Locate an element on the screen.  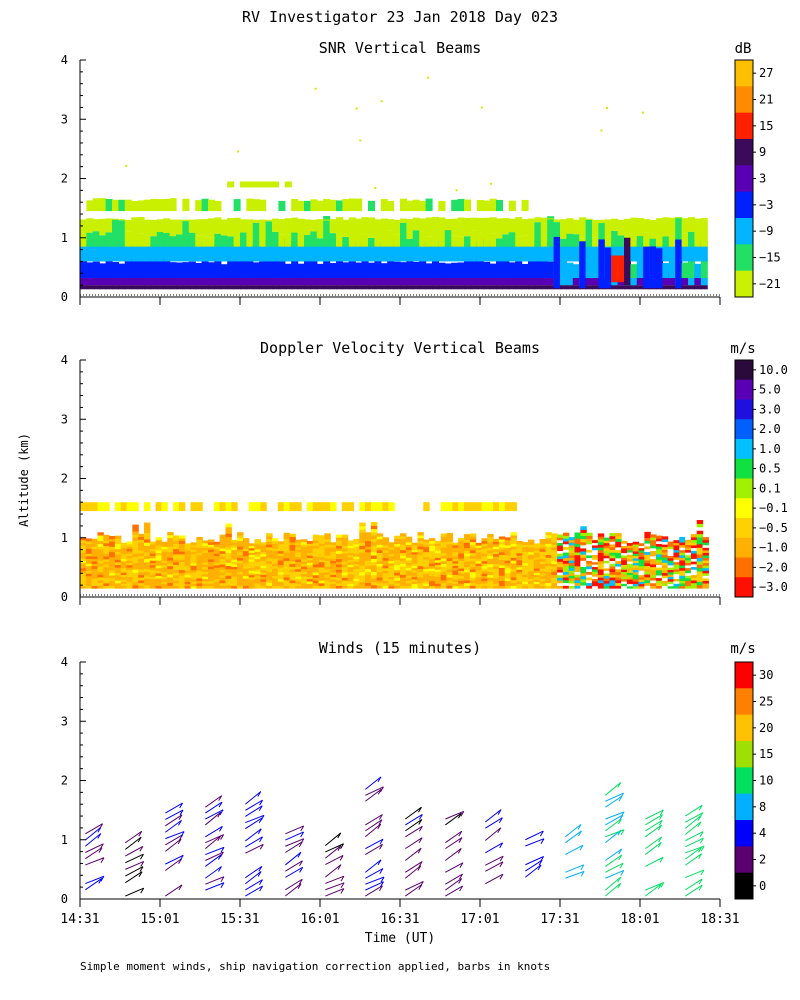
doppler-heatmap is located at coordinates (394, 545).